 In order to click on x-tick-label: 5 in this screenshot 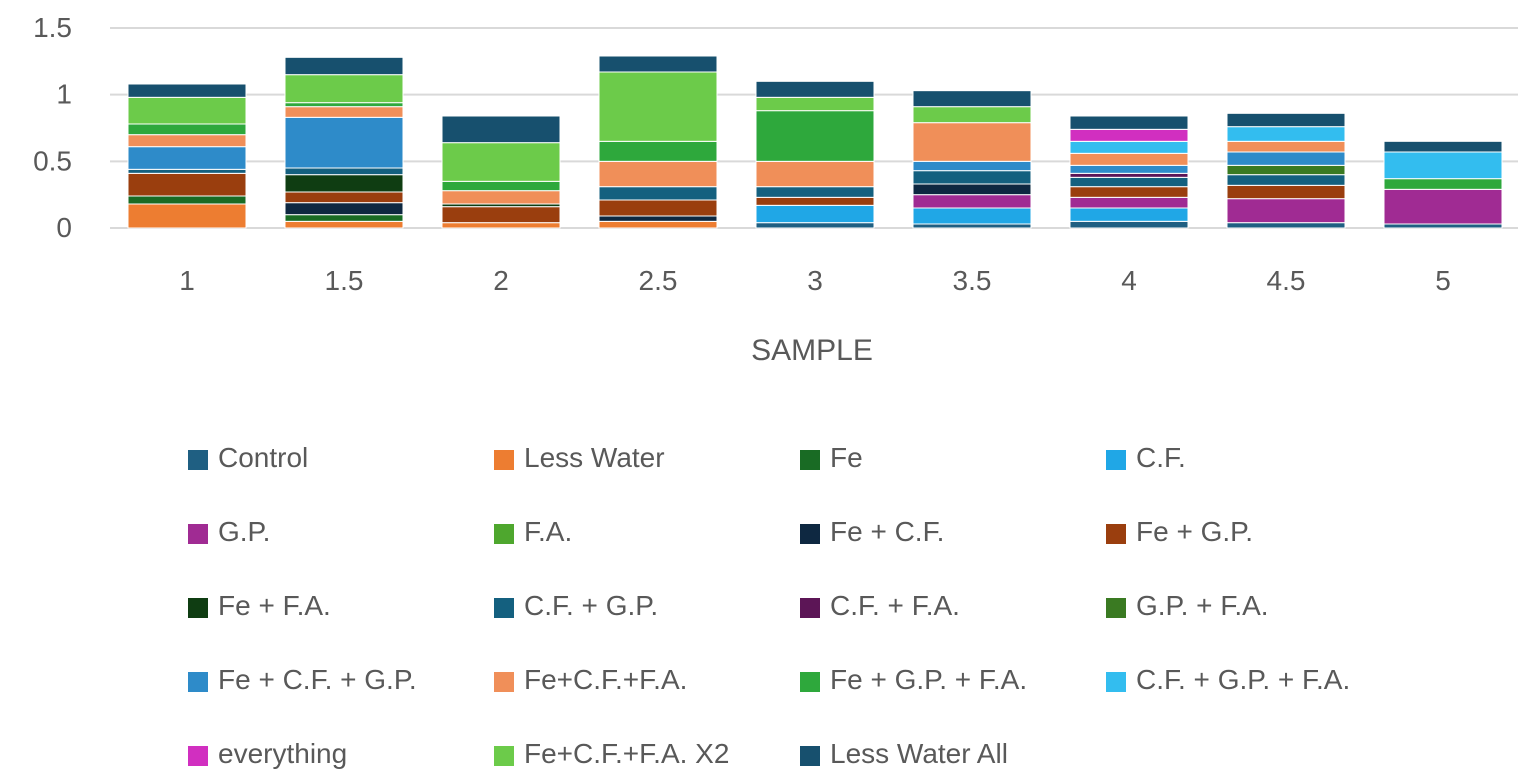, I will do `click(1443, 280)`.